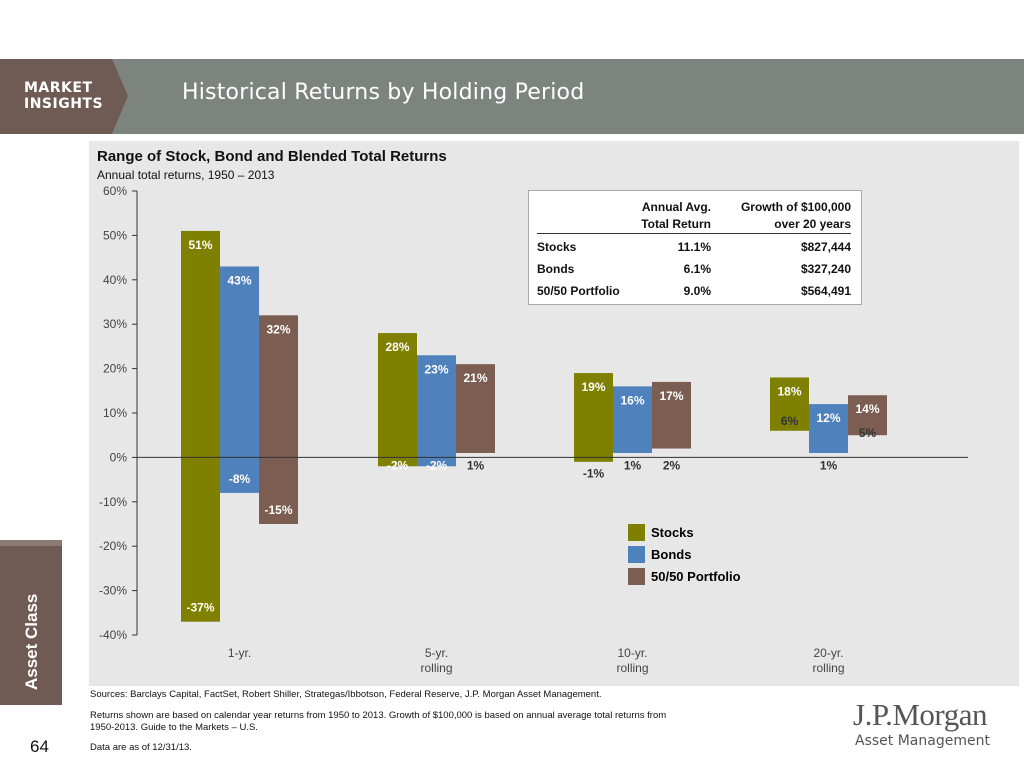 The width and height of the screenshot is (1024, 768). What do you see at coordinates (812, 224) in the screenshot?
I see `table-header-growth-2: over 20 years` at bounding box center [812, 224].